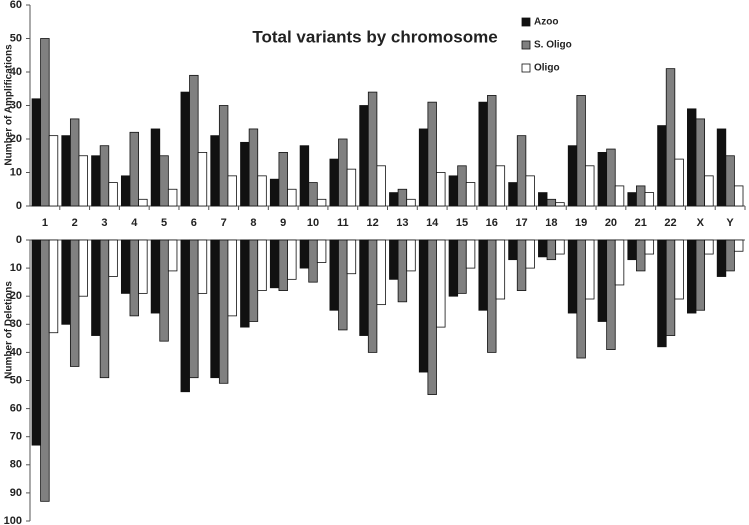  I want to click on y-axis-label: Number of Deletions, so click(9, 330).